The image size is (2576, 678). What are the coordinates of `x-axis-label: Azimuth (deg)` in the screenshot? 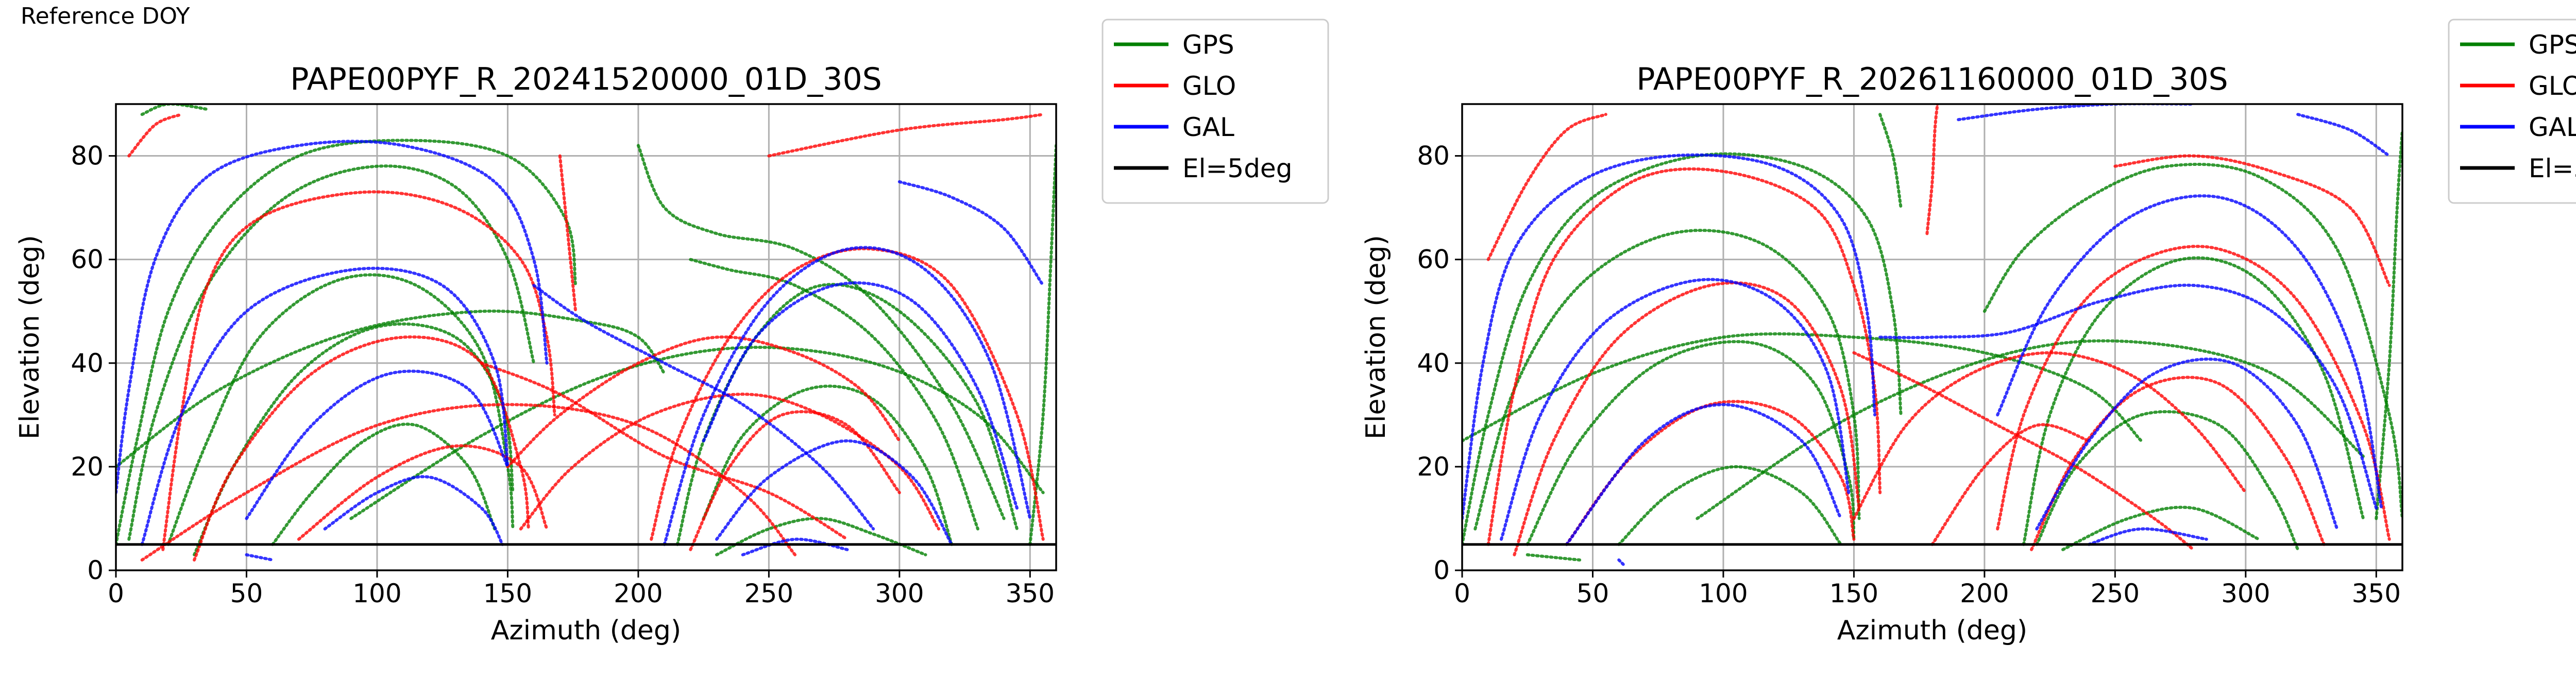 It's located at (586, 630).